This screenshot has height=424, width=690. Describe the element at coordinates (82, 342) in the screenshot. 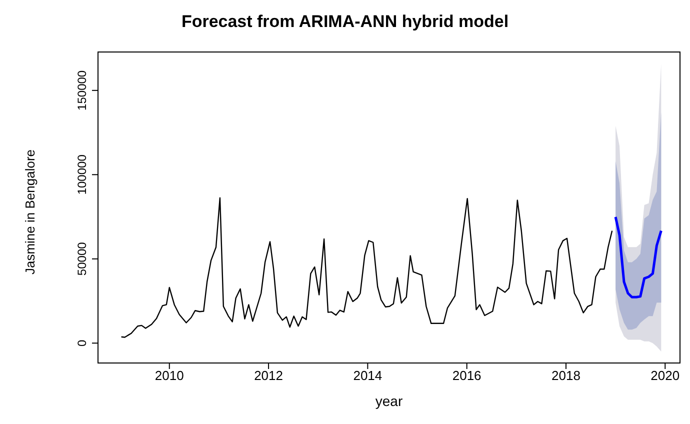

I see `y-tick-label: 0` at that location.